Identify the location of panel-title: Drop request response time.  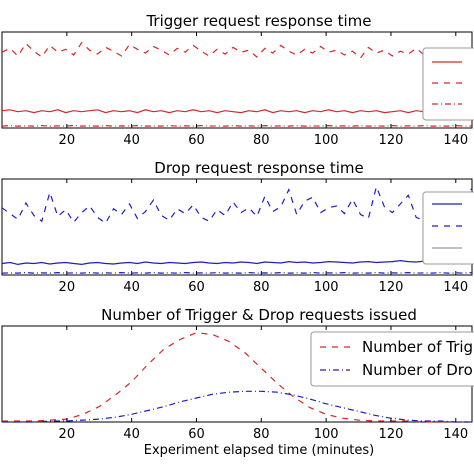
(258, 168).